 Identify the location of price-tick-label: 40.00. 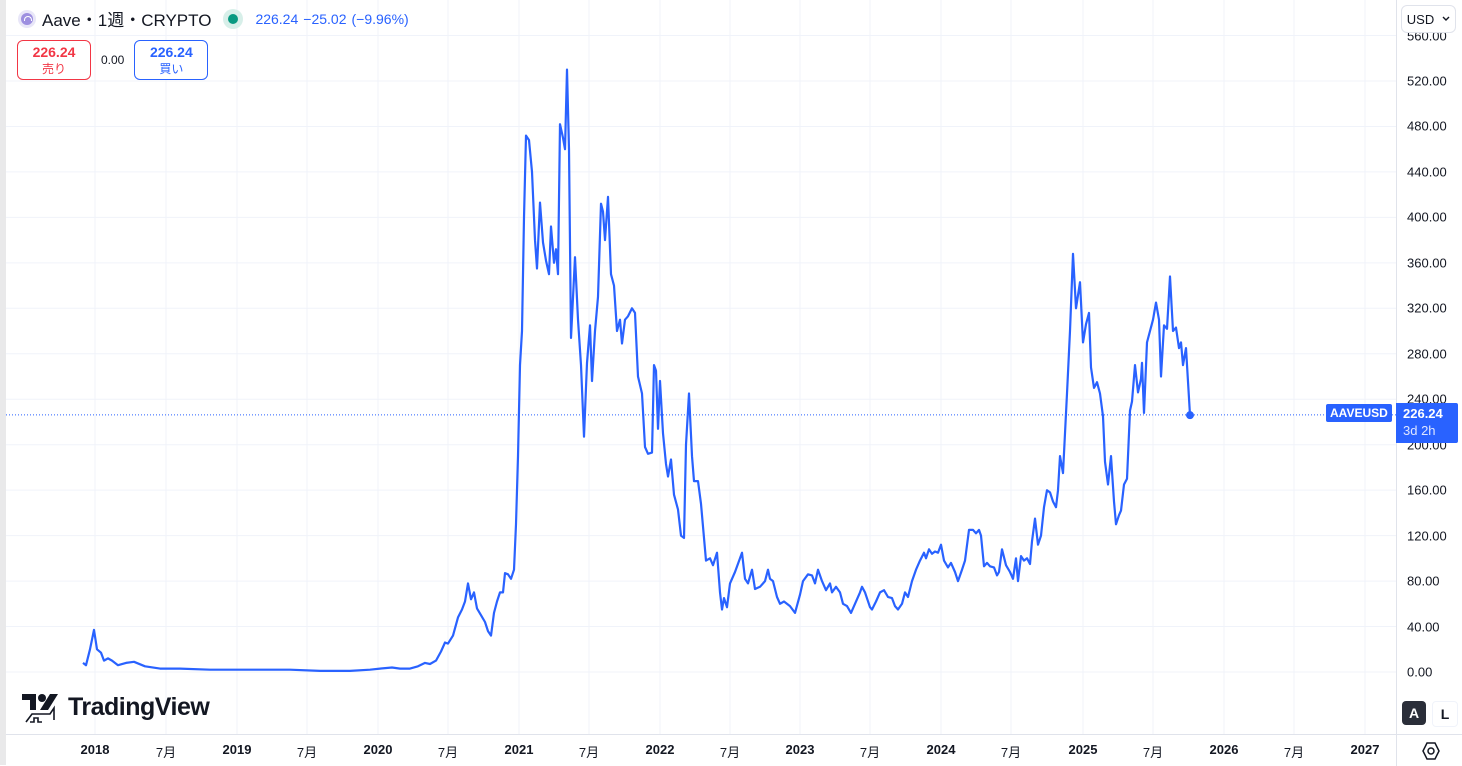
(1423, 627).